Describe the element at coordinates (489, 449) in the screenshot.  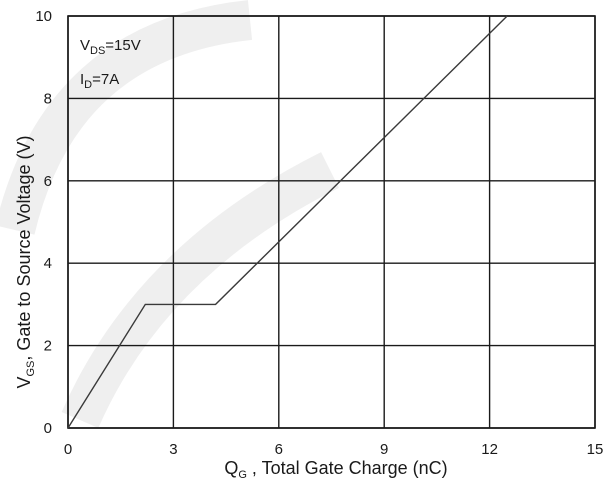
I see `x-tick-label: 12` at that location.